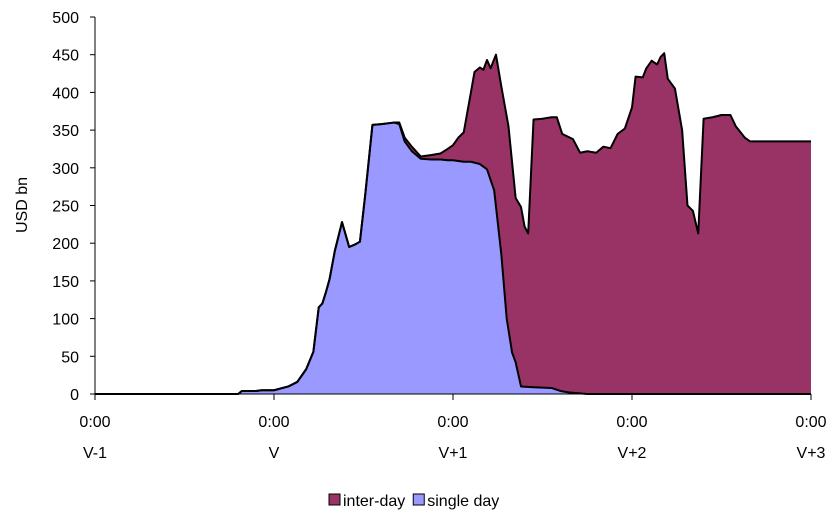 The height and width of the screenshot is (522, 834). I want to click on y-tick-label: 50, so click(70, 357).